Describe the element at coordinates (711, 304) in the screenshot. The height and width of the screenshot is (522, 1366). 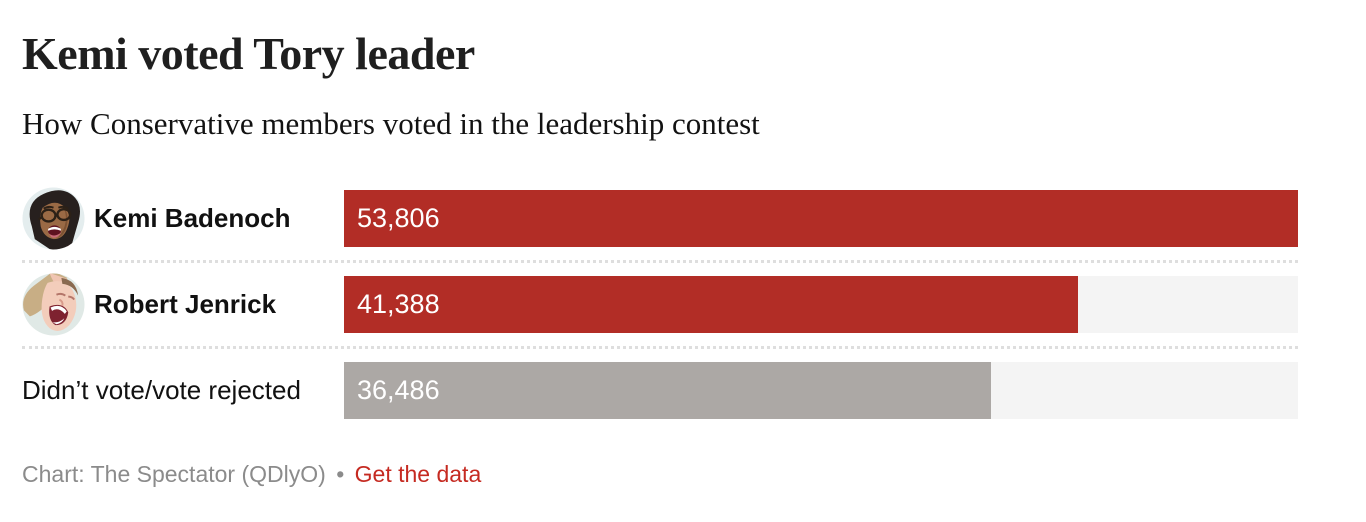
I see `bar: 41,388` at that location.